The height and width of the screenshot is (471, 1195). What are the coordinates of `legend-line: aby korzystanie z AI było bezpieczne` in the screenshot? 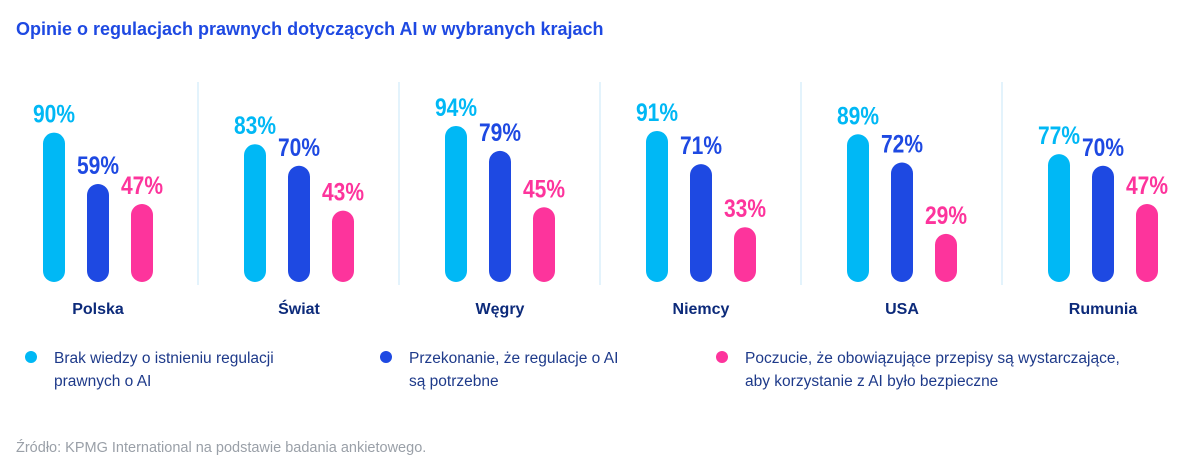 It's located at (872, 381).